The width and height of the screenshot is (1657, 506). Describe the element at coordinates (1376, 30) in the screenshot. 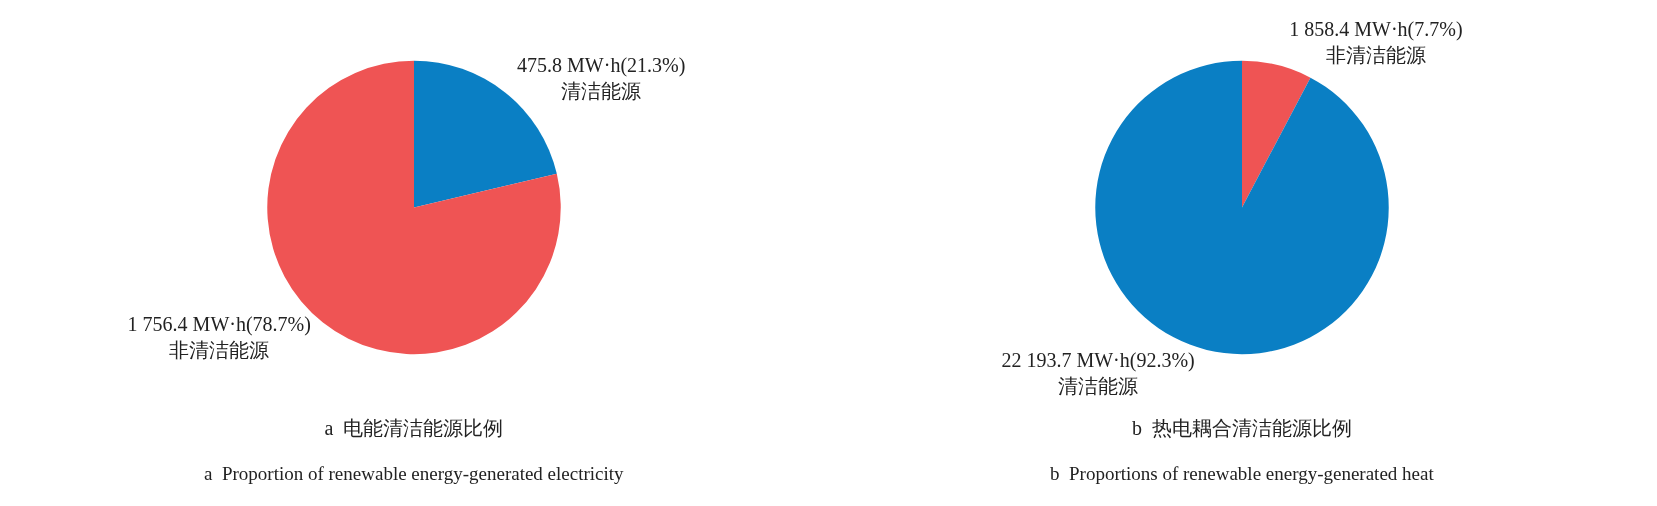

I see `data-label: 1 858.4 MW·h(7.7%)` at that location.